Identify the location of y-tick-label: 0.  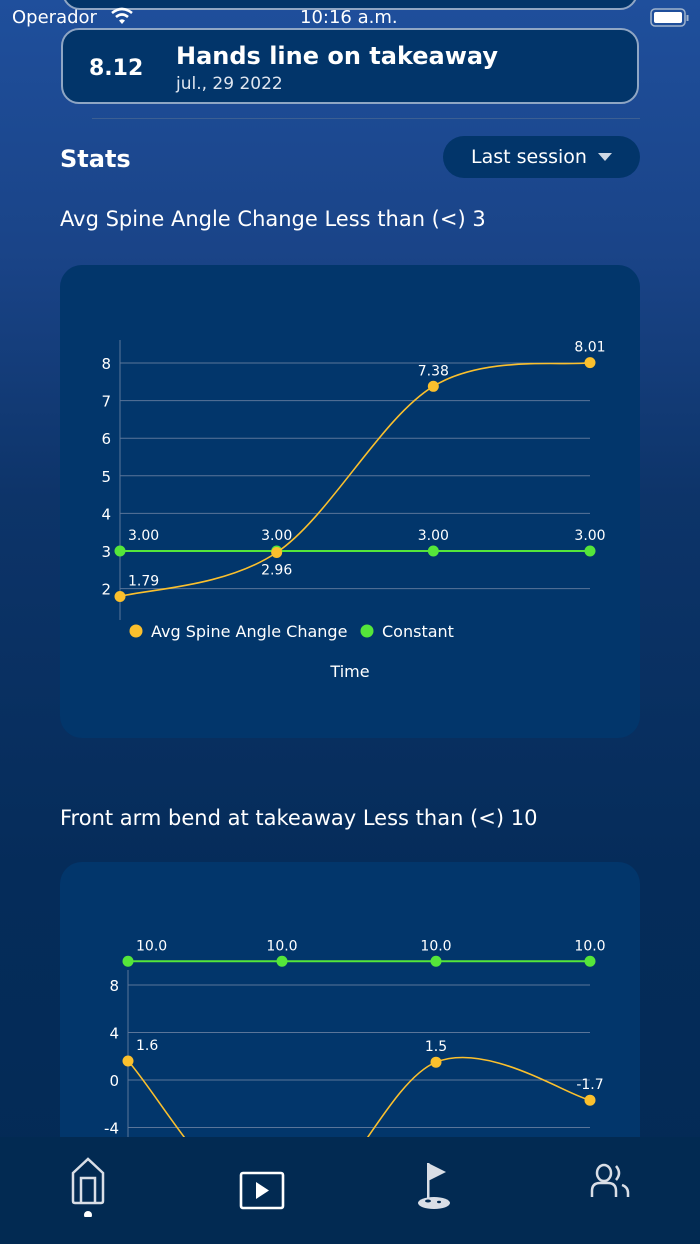
(114, 1081).